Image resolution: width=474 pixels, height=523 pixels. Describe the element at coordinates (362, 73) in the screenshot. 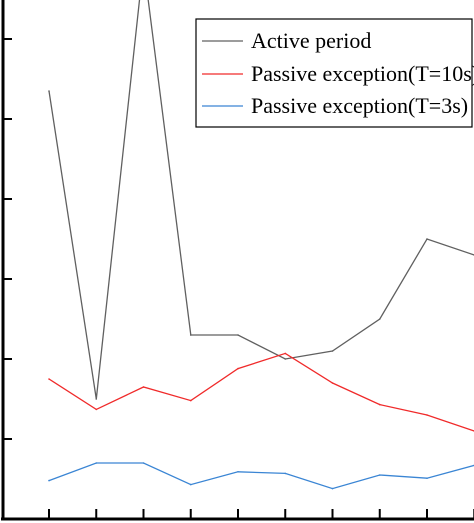

I see `legend-label: Passive exception(T=10s)` at that location.